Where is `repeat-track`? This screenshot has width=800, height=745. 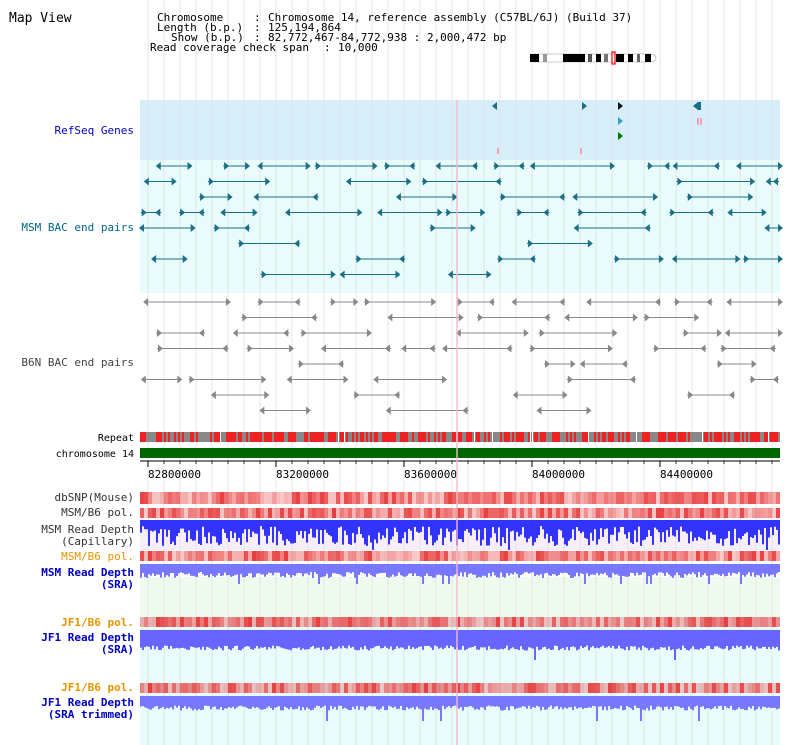
repeat-track is located at coordinates (460, 437).